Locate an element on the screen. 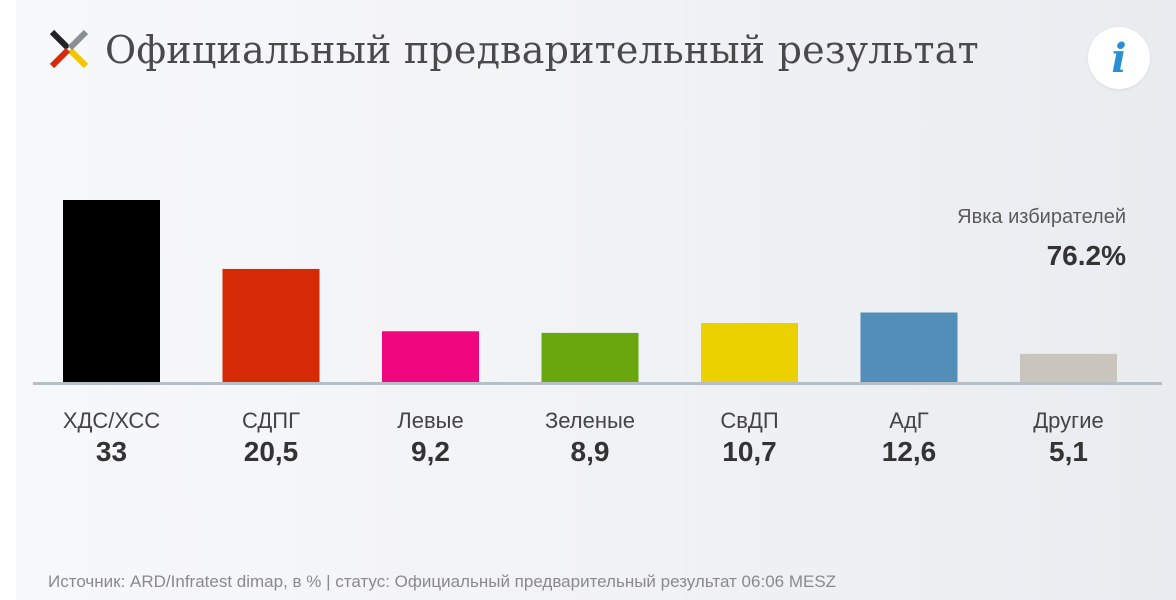 This screenshot has height=600, width=1176. value-label: 9,2 is located at coordinates (430, 451).